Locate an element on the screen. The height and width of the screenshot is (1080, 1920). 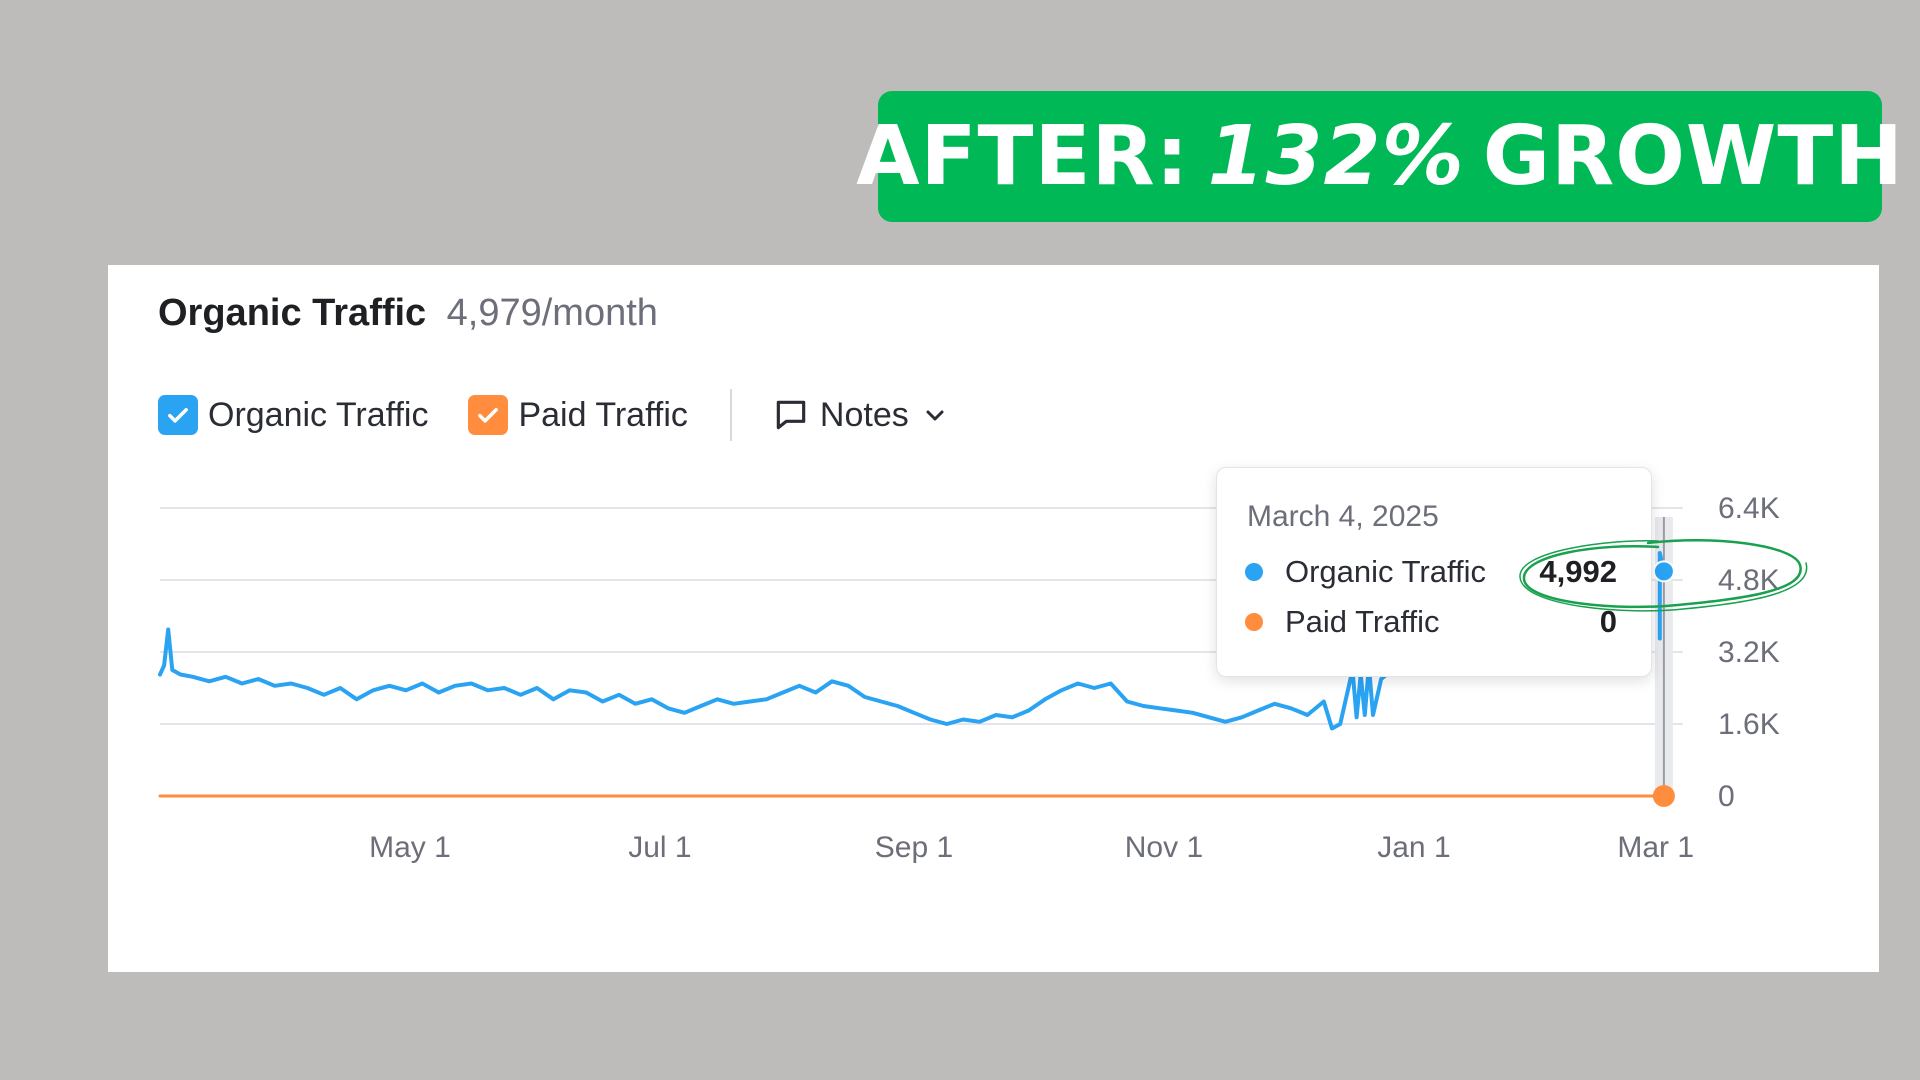
y-tick-label: 3.2K is located at coordinates (1749, 652).